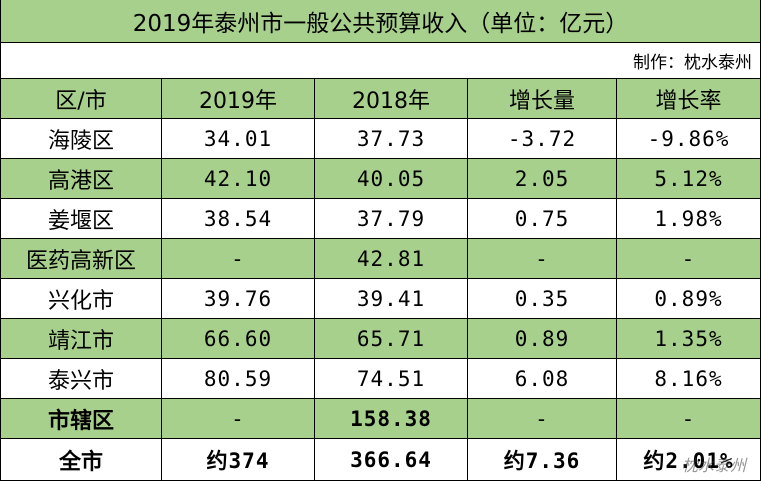  I want to click on value-2018: 65.71, so click(391, 338).